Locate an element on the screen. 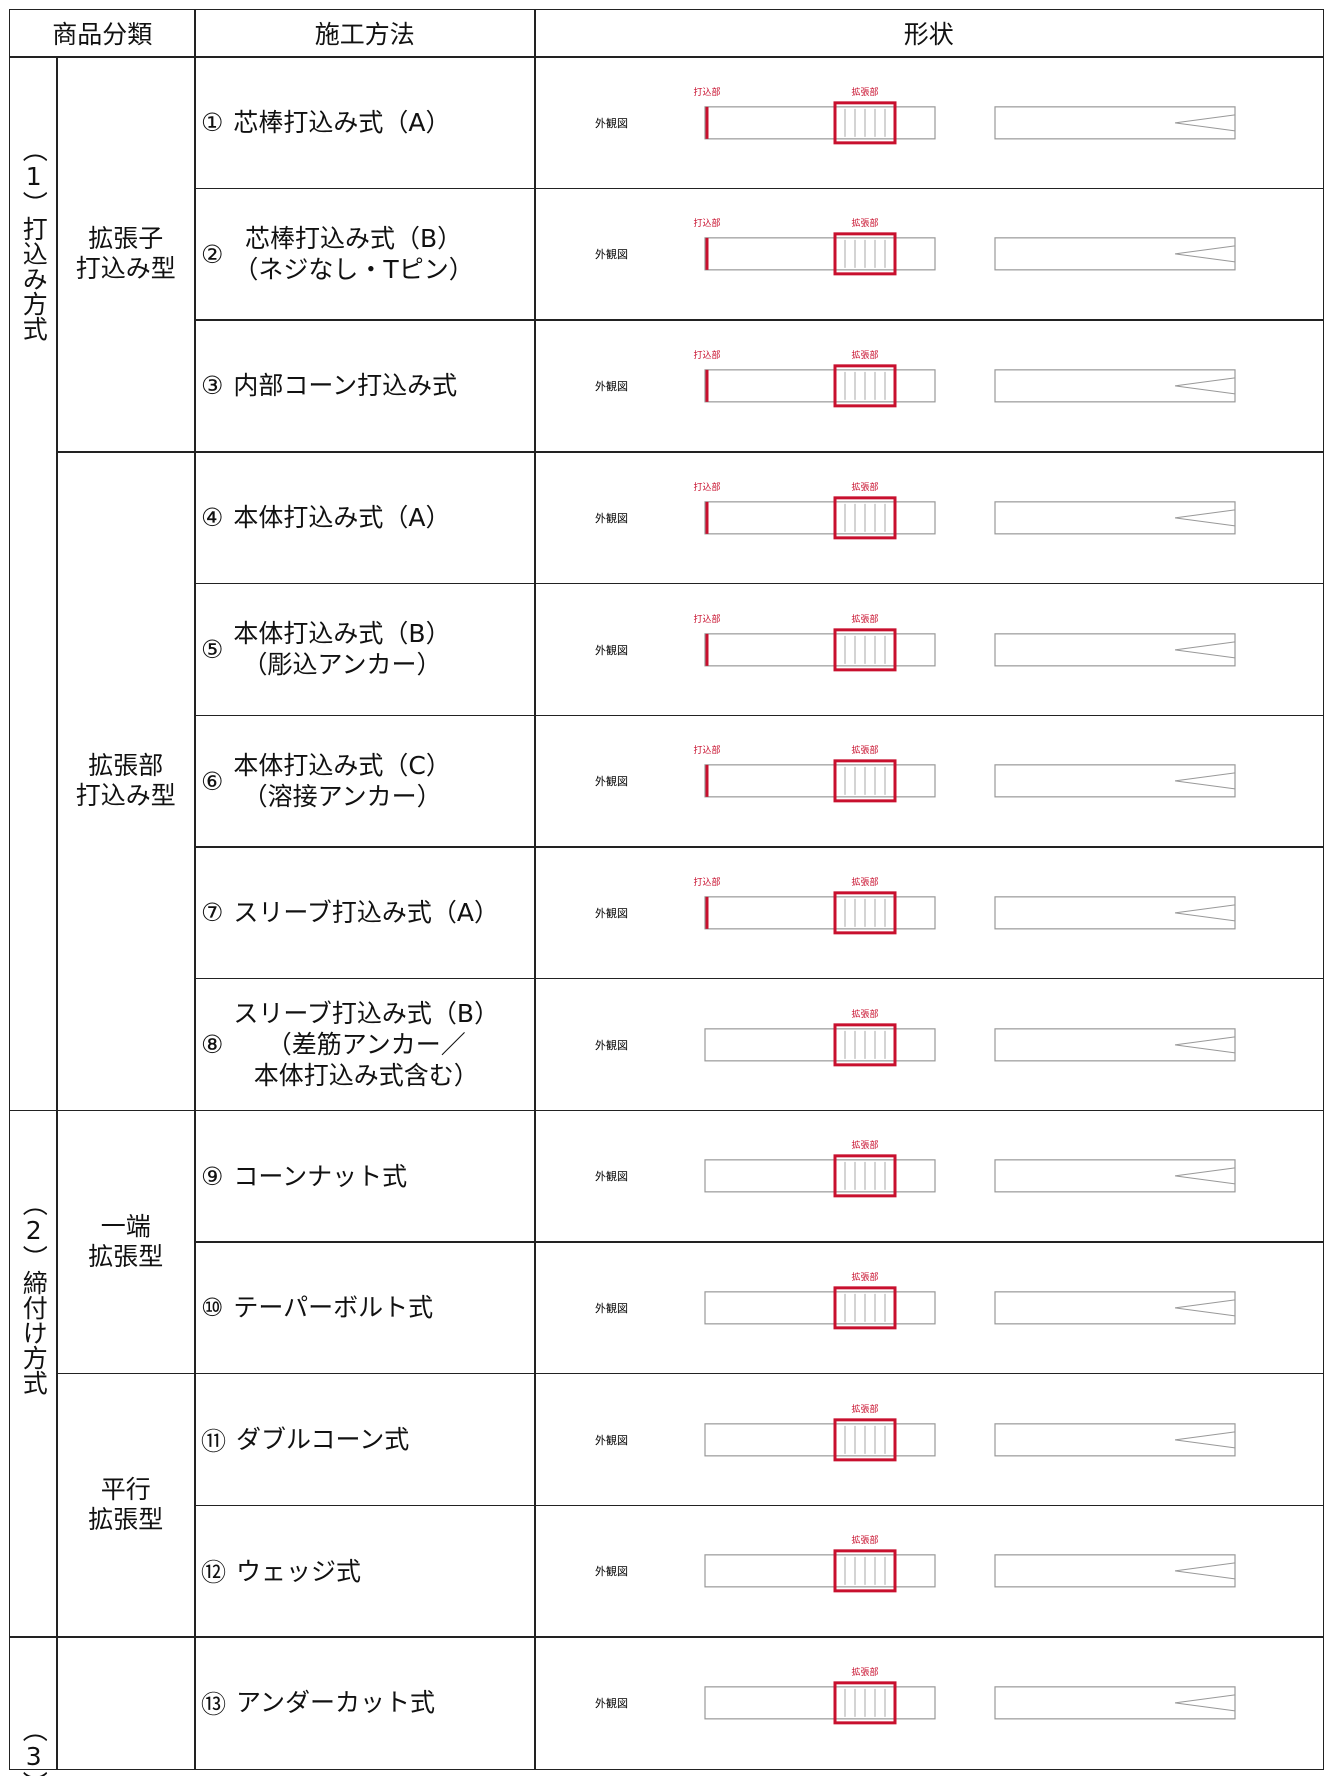 The image size is (1339, 1776). method-number: ⑬ is located at coordinates (214, 1704).